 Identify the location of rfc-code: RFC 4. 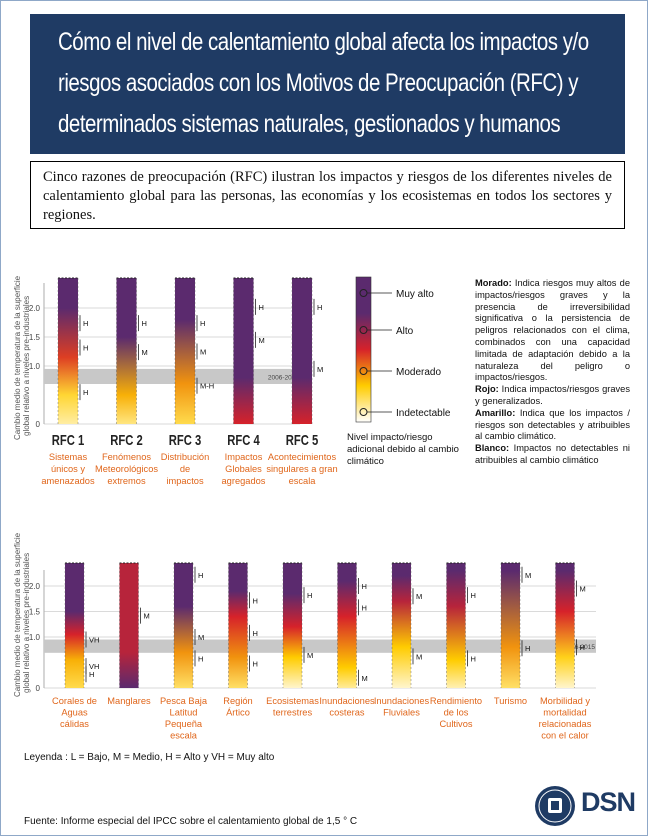
(243, 439).